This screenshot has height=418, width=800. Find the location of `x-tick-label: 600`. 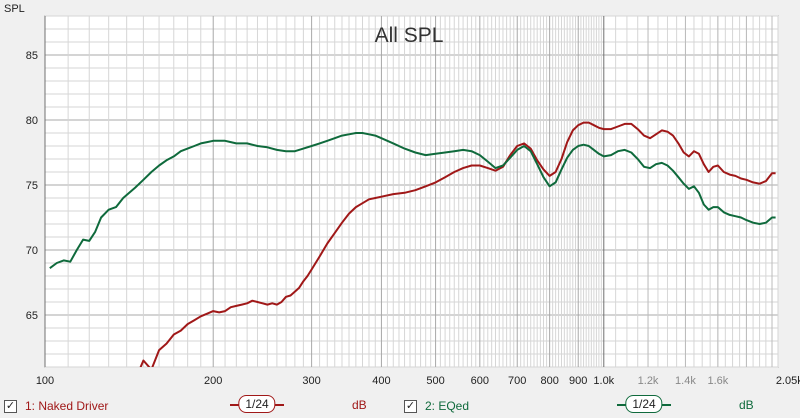

x-tick-label: 600 is located at coordinates (480, 381).